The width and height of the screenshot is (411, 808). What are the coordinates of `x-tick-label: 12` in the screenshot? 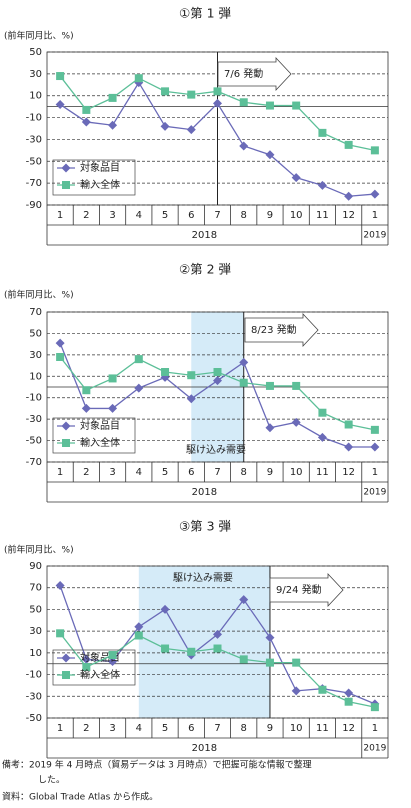 It's located at (348, 472).